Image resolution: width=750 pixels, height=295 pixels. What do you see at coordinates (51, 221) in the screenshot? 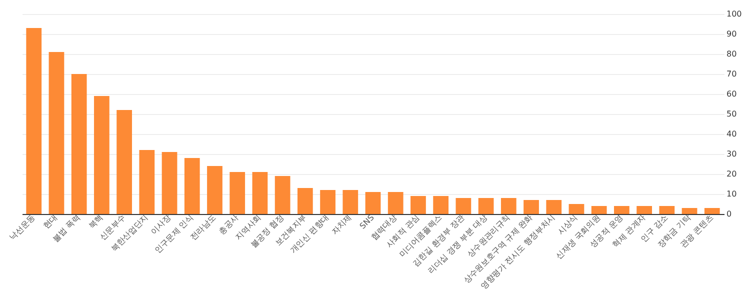
I see `x-tick-label: 현대` at bounding box center [51, 221].